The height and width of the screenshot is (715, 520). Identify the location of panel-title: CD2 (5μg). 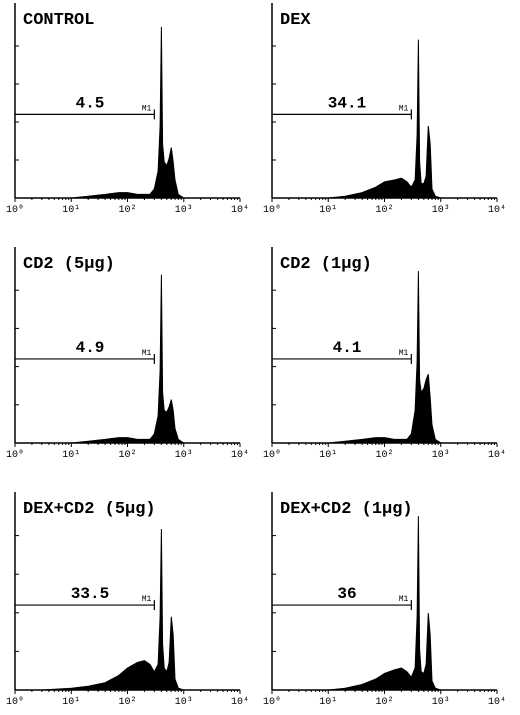
(69, 264).